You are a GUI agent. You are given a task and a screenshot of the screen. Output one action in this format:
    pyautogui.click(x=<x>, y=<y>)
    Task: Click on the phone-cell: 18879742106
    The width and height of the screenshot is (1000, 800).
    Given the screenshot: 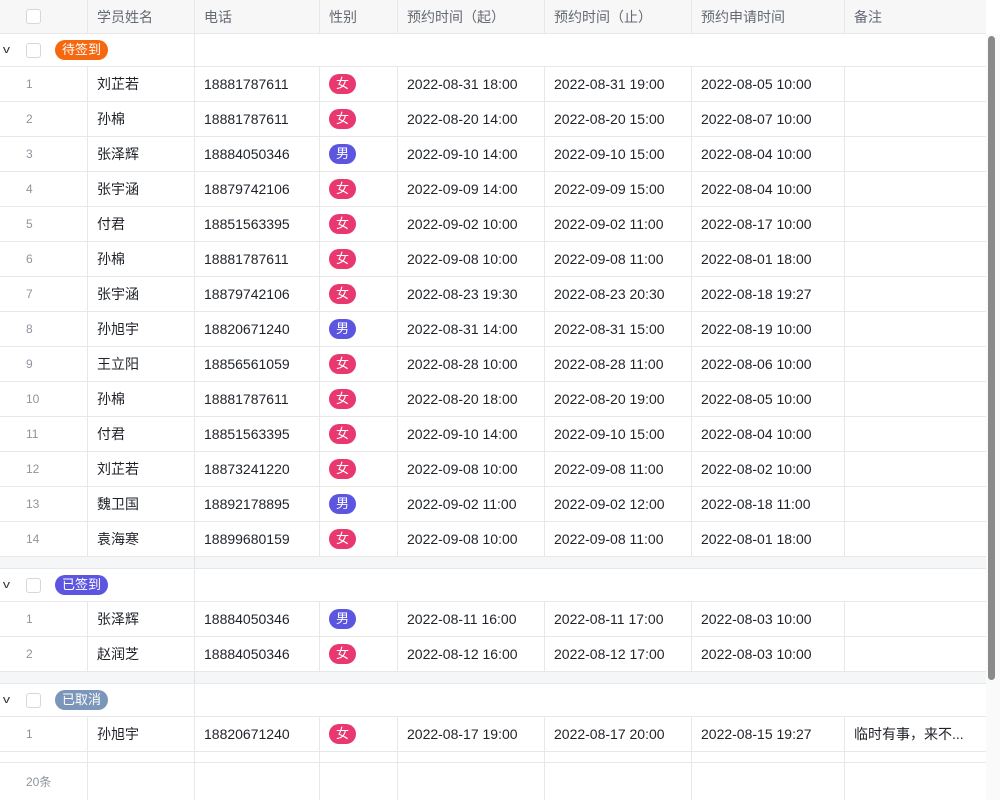 What is the action you would take?
    pyautogui.click(x=257, y=294)
    